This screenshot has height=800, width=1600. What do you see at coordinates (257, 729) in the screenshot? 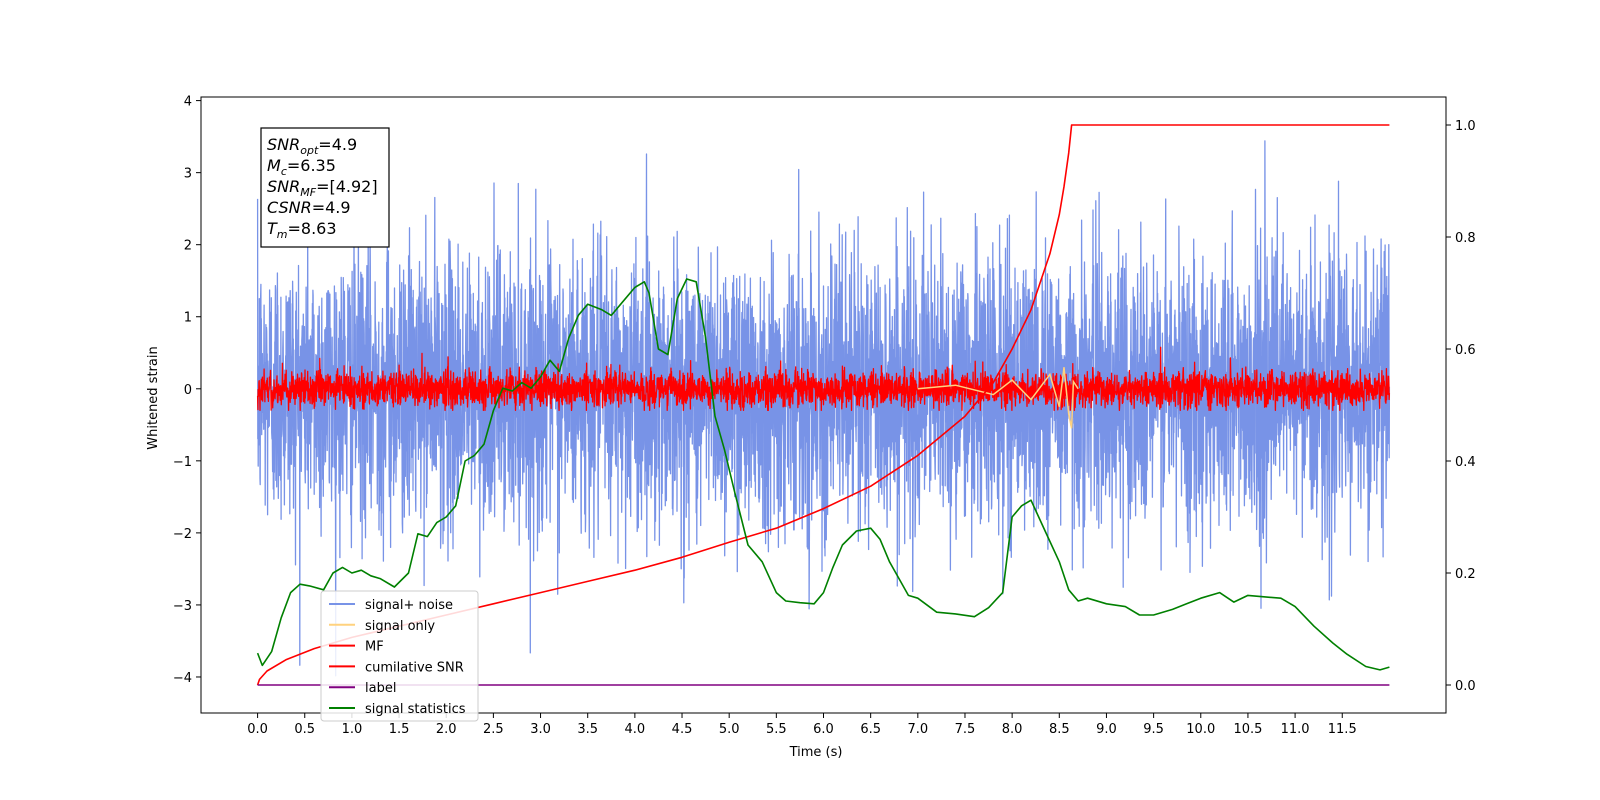
I see `x-tick-label: 0.0` at bounding box center [257, 729].